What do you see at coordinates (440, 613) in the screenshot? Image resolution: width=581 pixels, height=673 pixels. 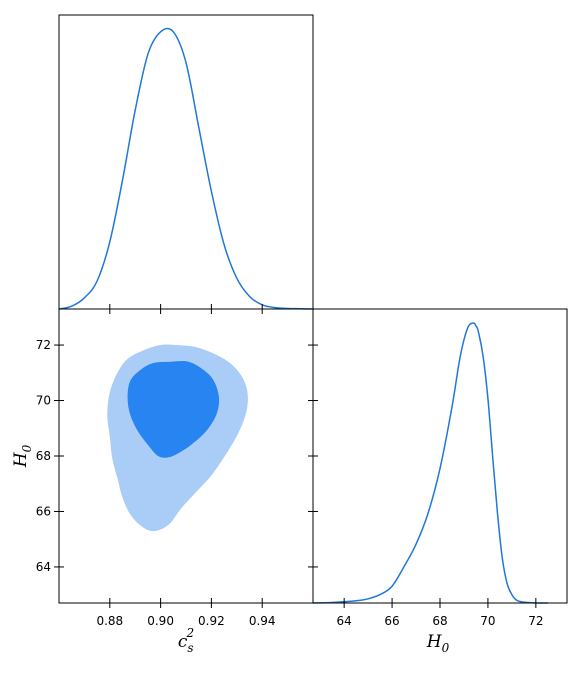 I see `h0-x-ticks: 64 66 68 70 72` at bounding box center [440, 613].